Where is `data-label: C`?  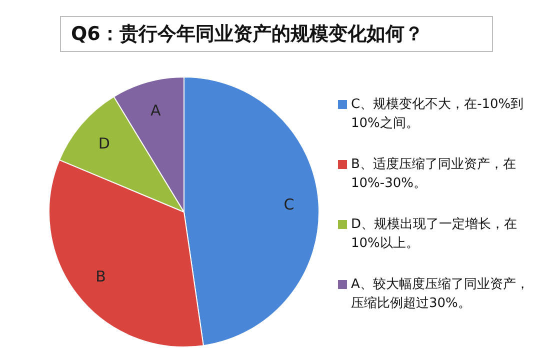
data-label: C is located at coordinates (289, 204).